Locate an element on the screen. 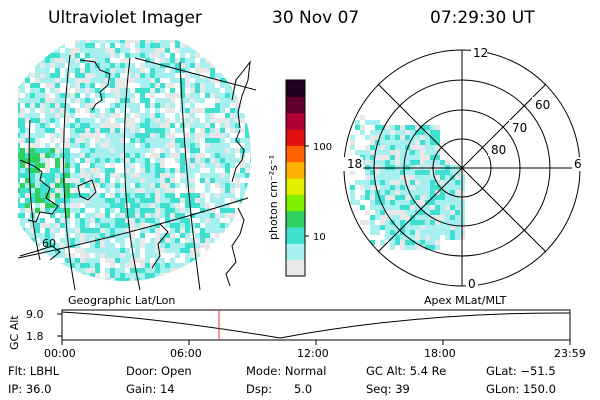  glon-info: GLon: 150.0 is located at coordinates (521, 389).